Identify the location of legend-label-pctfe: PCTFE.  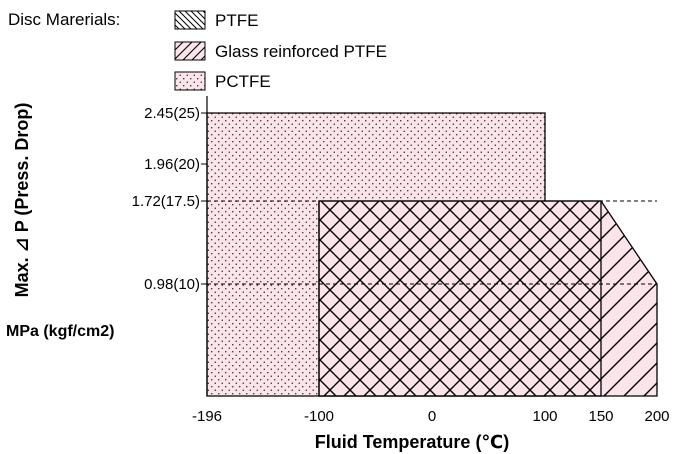
(243, 81).